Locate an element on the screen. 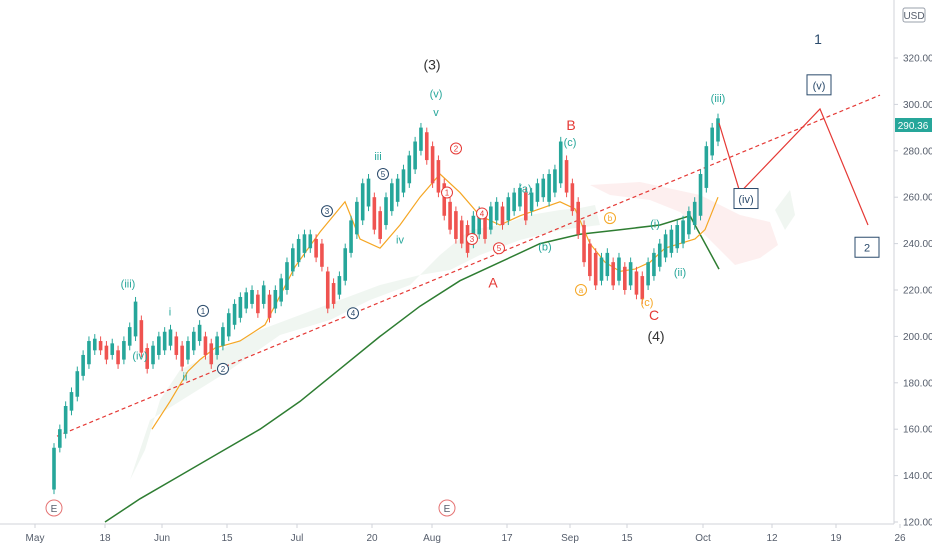 This screenshot has height=550, width=932. currency-label: USD is located at coordinates (913, 16).